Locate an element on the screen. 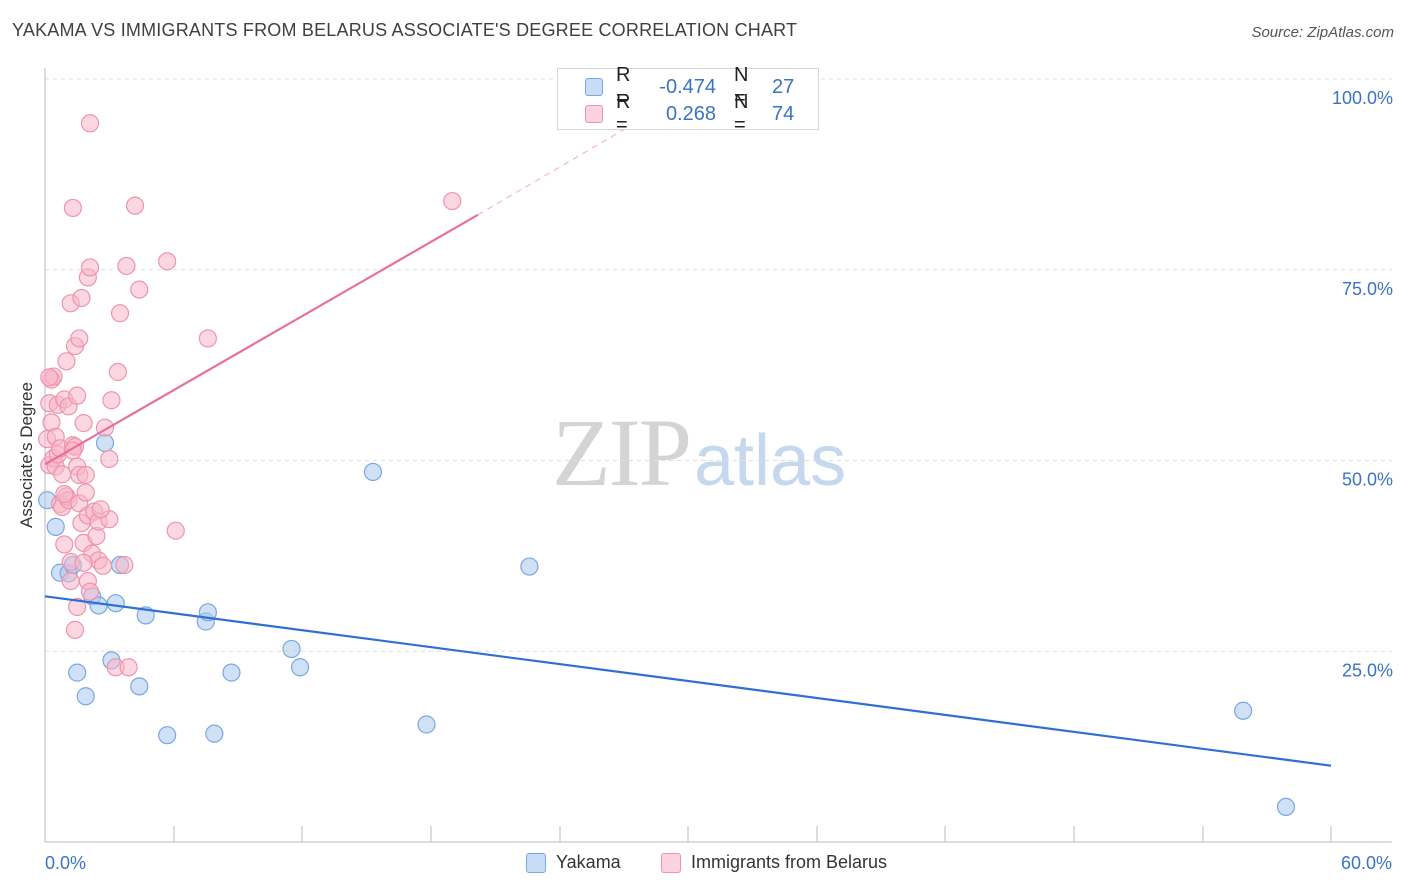 The width and height of the screenshot is (1406, 892). legend: Yakama Immigrants from Belarus is located at coordinates (703, 864).